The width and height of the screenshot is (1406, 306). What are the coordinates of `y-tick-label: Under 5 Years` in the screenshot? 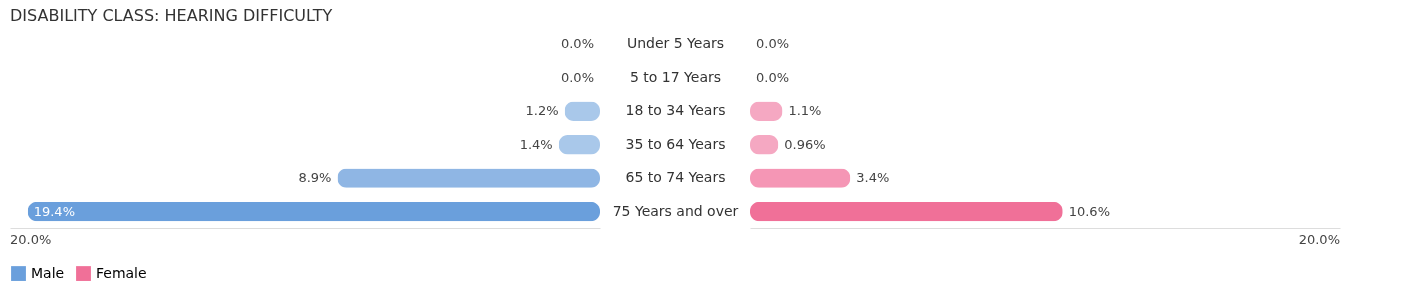 It's located at (675, 43).